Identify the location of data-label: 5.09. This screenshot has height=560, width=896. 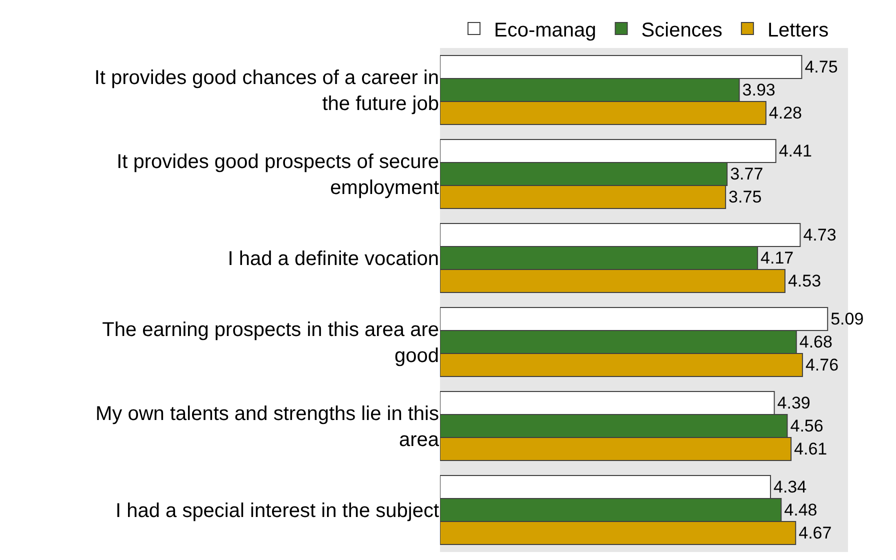
(847, 319).